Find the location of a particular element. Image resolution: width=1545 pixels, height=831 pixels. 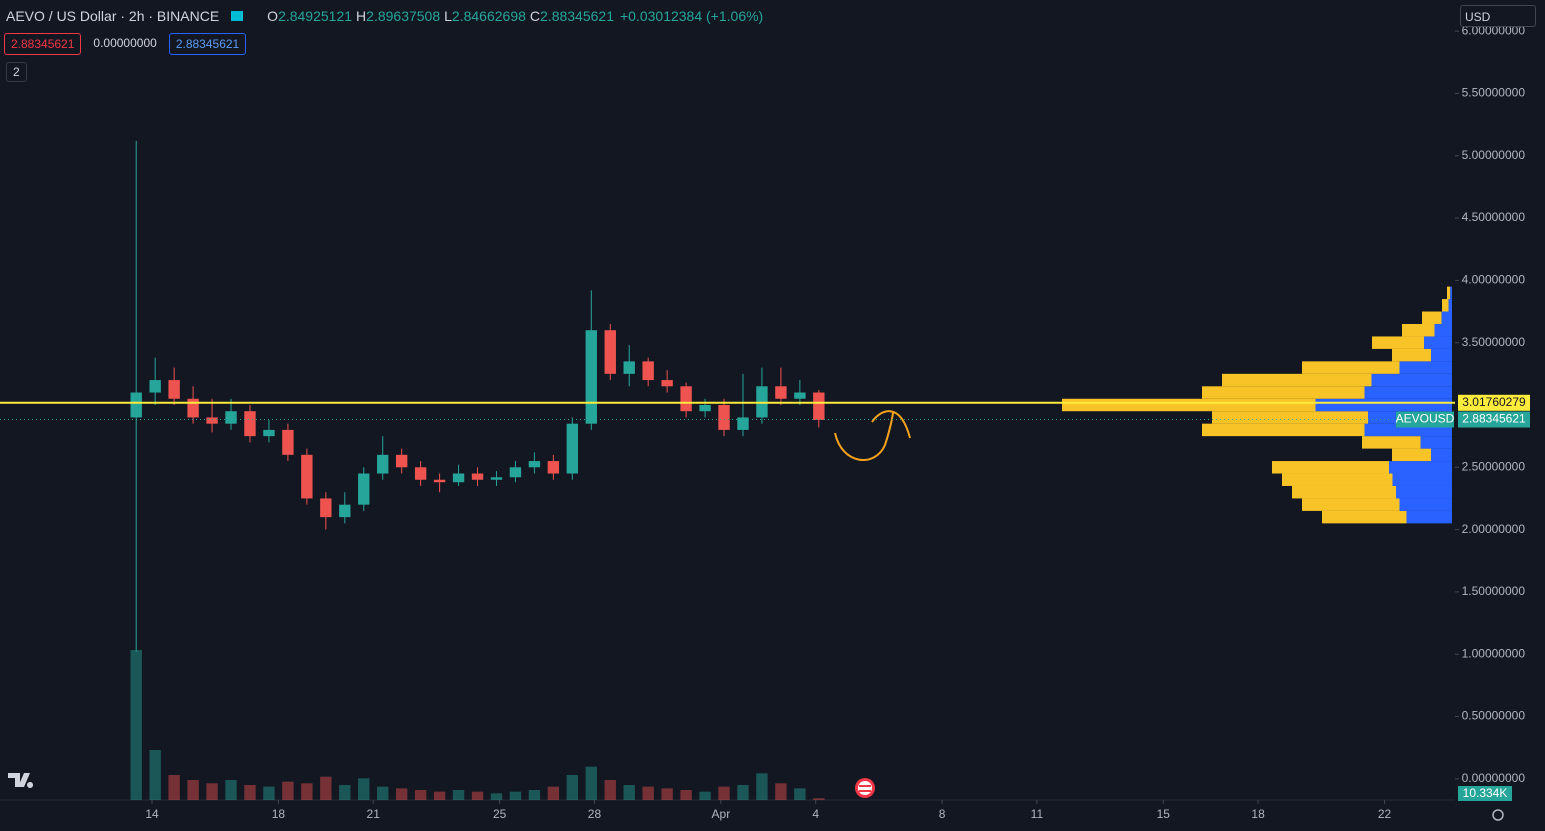

last-price-label: 2.88345621 is located at coordinates (1494, 419).